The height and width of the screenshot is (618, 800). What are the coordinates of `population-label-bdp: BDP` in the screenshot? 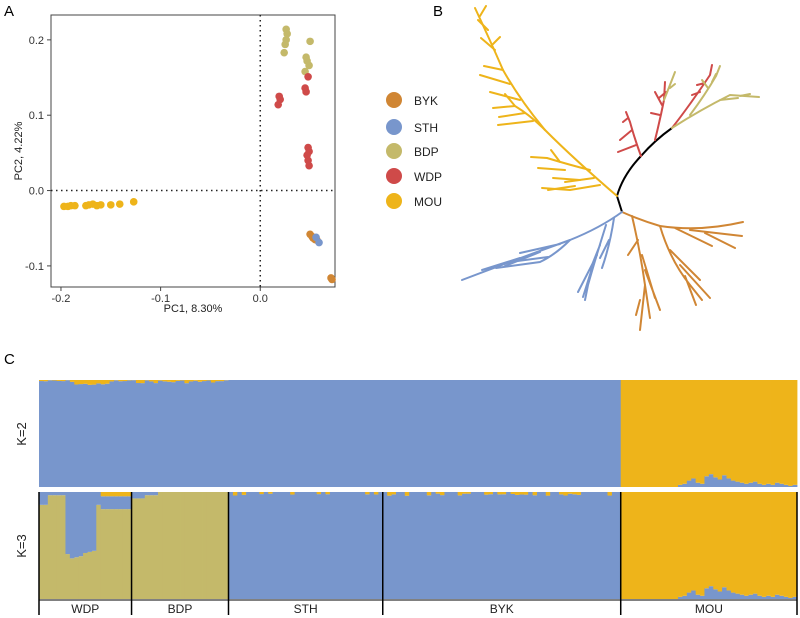 It's located at (180, 609).